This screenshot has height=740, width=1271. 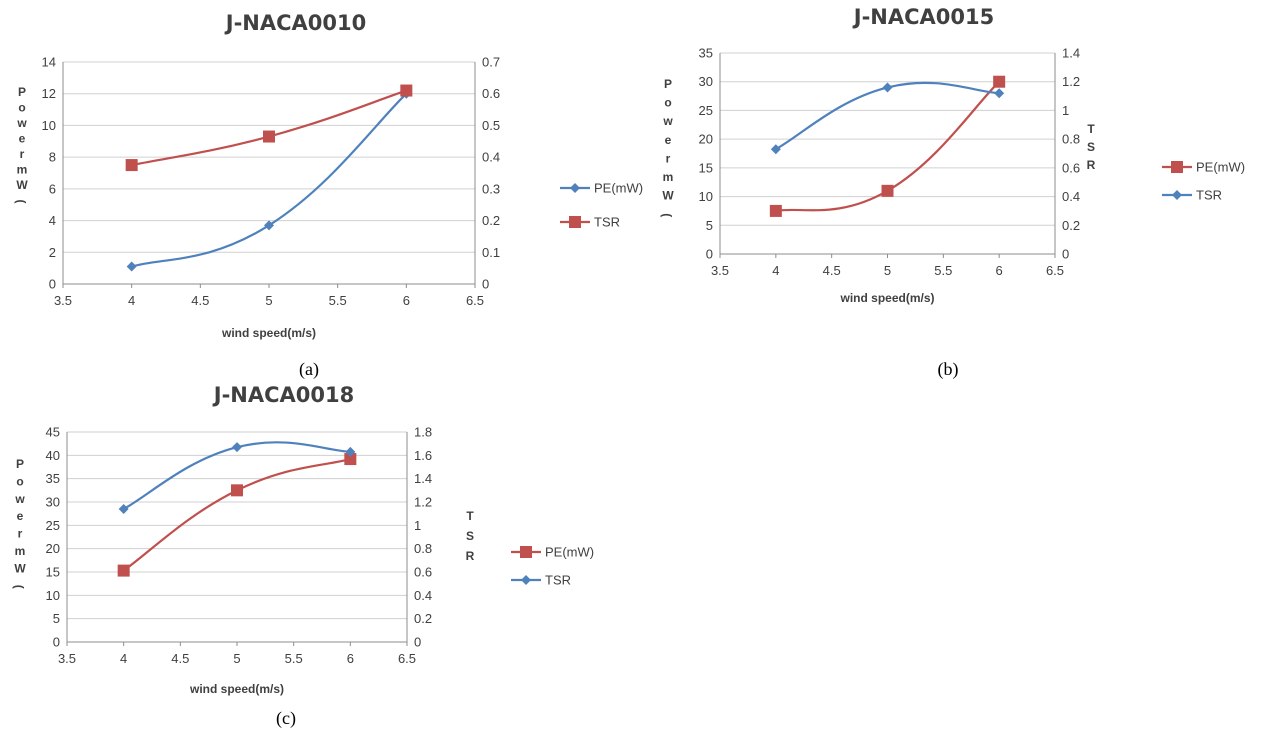 What do you see at coordinates (52, 188) in the screenshot?
I see `y-tick-label: 6` at bounding box center [52, 188].